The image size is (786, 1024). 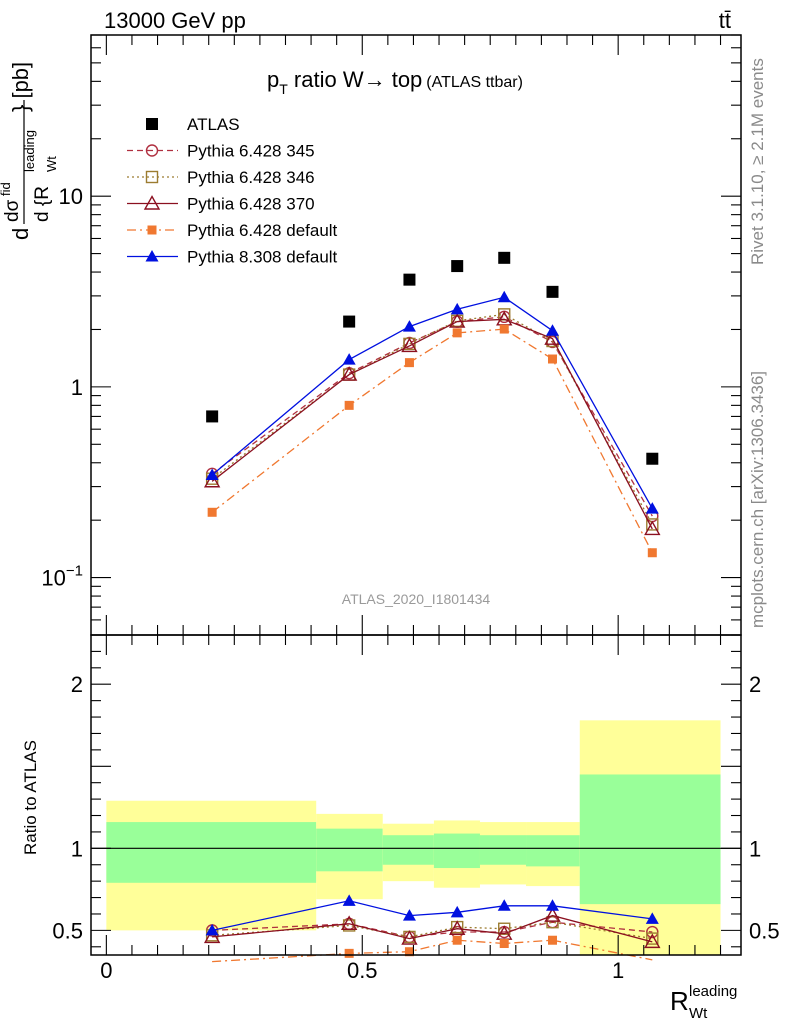 I want to click on legend-label-p370: Pythia 6.428 370, so click(x=251, y=204).